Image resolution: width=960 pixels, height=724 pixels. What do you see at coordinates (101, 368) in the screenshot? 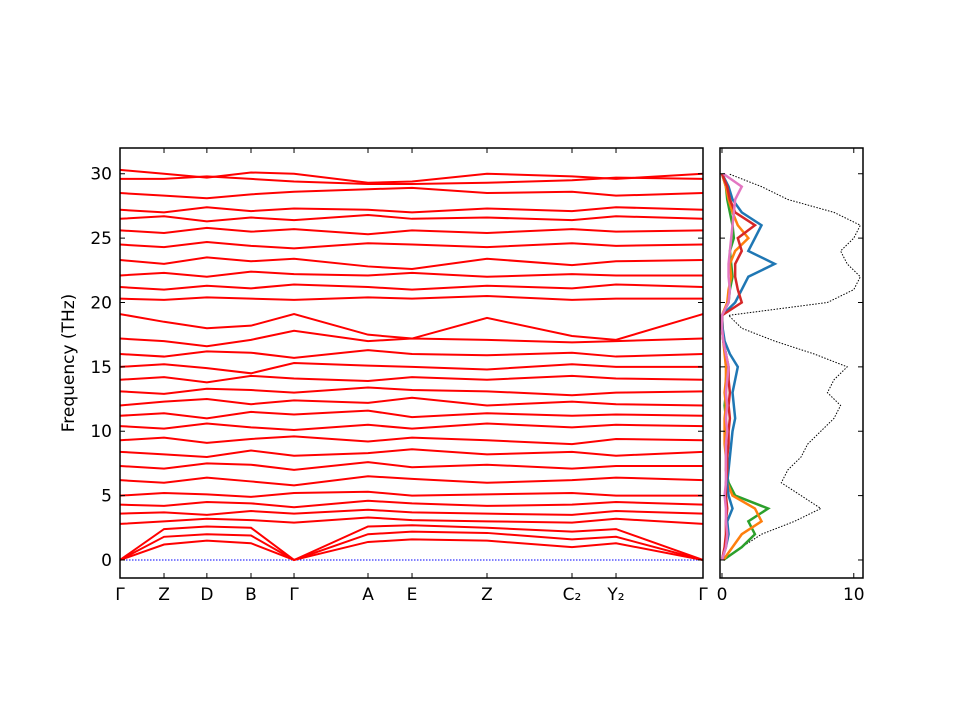
I see `y-tick-label: 15` at bounding box center [101, 368].